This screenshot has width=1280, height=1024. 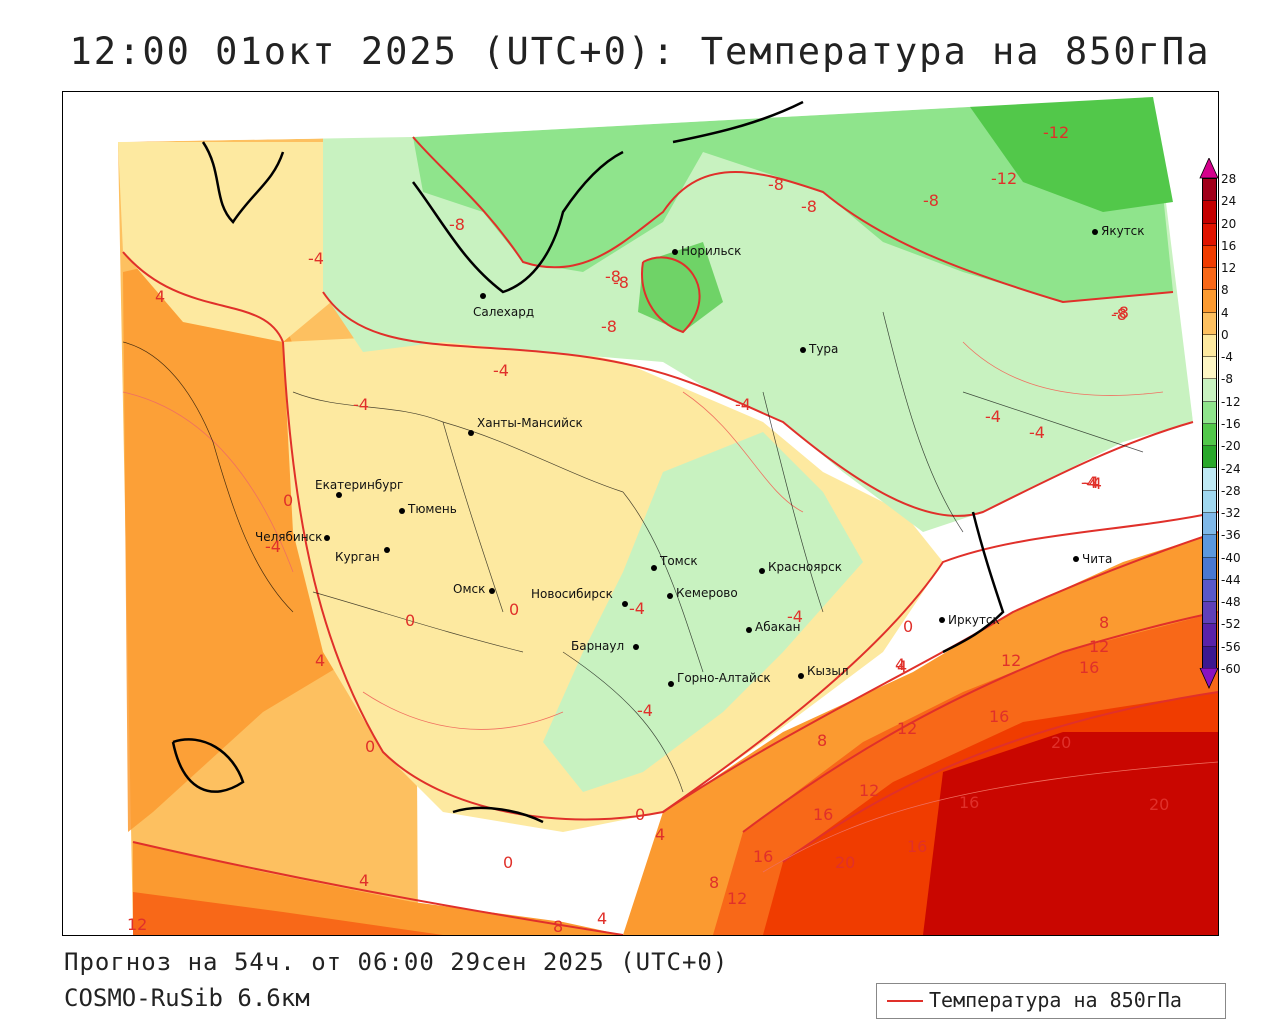 I want to click on scale-tick-label: 4, so click(x=1225, y=312).